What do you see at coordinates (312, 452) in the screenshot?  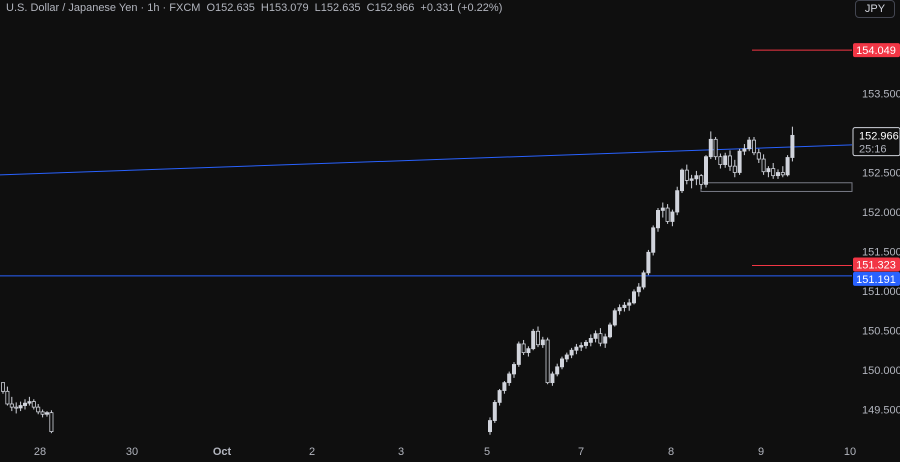 I see `x-tick-label: 2` at bounding box center [312, 452].